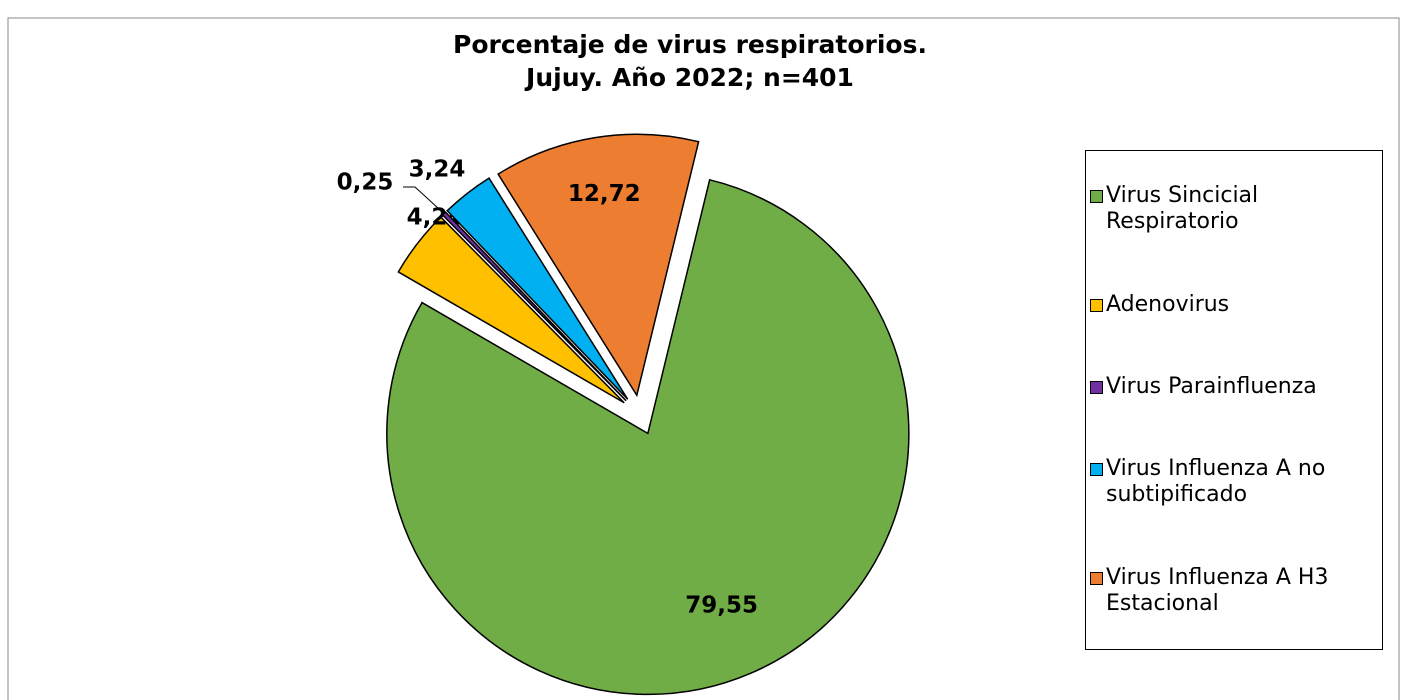  I want to click on data-label: 79,55, so click(721, 606).